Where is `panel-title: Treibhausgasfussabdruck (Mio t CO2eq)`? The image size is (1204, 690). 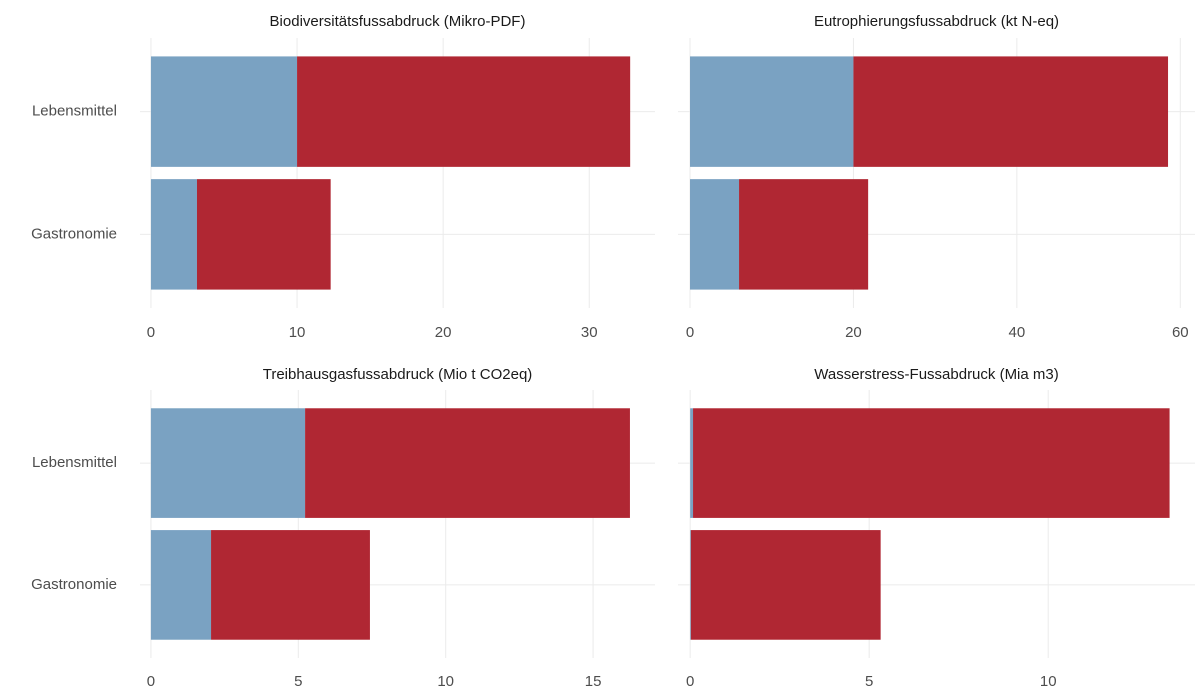 panel-title: Treibhausgasfussabdruck (Mio t CO2eq) is located at coordinates (398, 374).